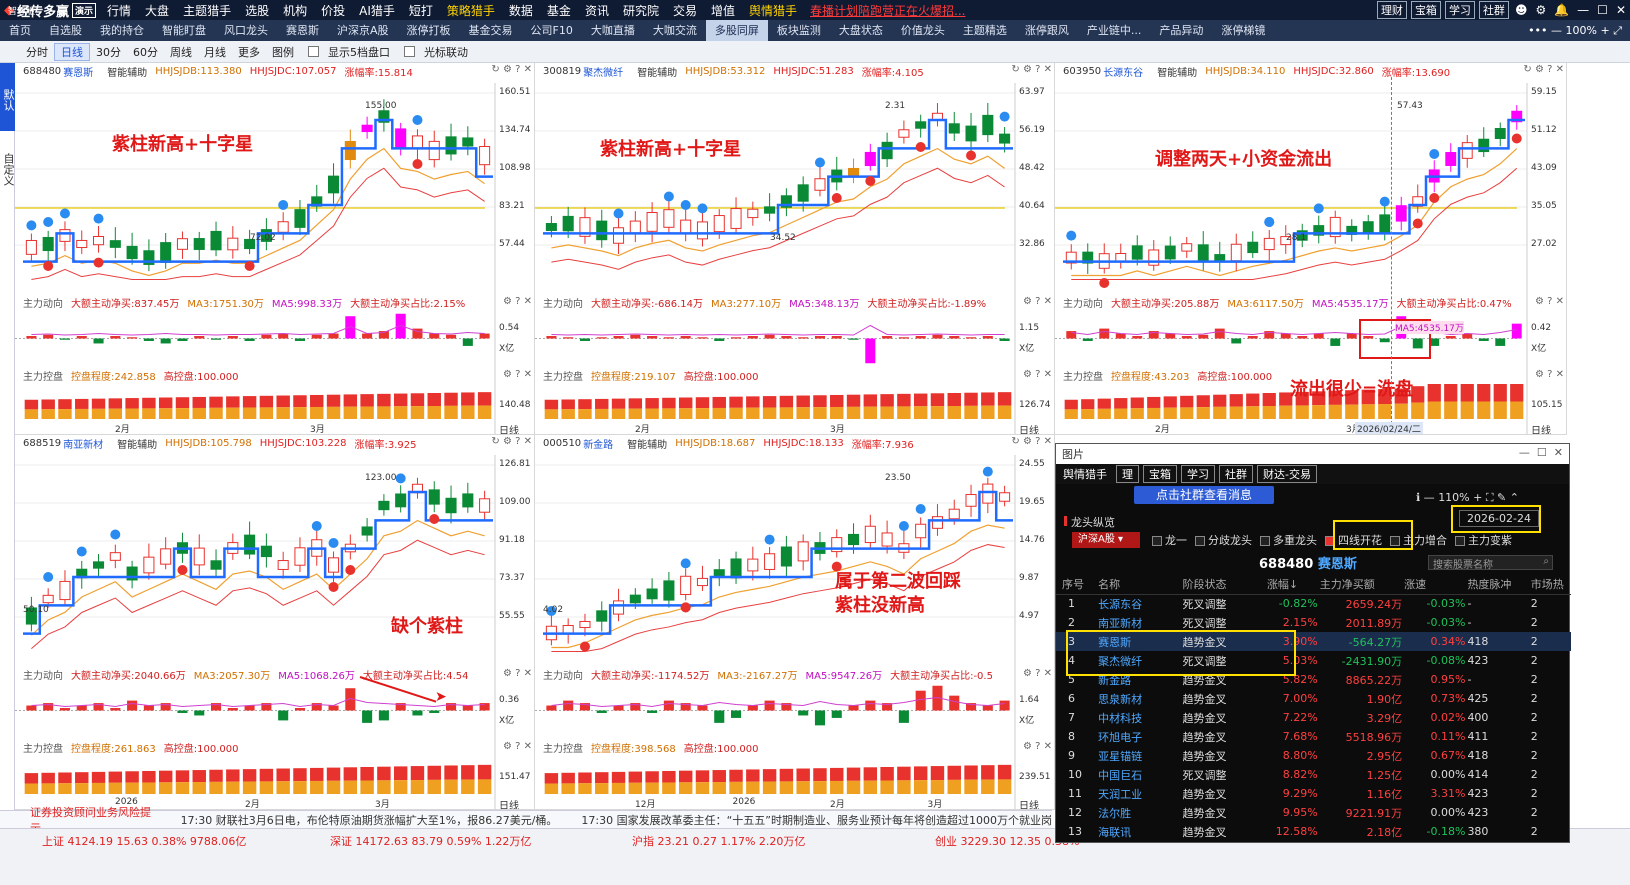 The width and height of the screenshot is (1630, 885). What do you see at coordinates (1418, 540) in the screenshot?
I see `option-4: 主力增合` at bounding box center [1418, 540].